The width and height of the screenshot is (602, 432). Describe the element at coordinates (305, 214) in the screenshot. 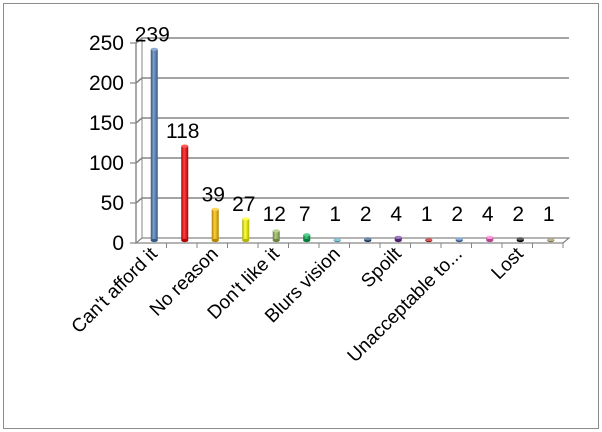

I see `data-label: 7` at that location.